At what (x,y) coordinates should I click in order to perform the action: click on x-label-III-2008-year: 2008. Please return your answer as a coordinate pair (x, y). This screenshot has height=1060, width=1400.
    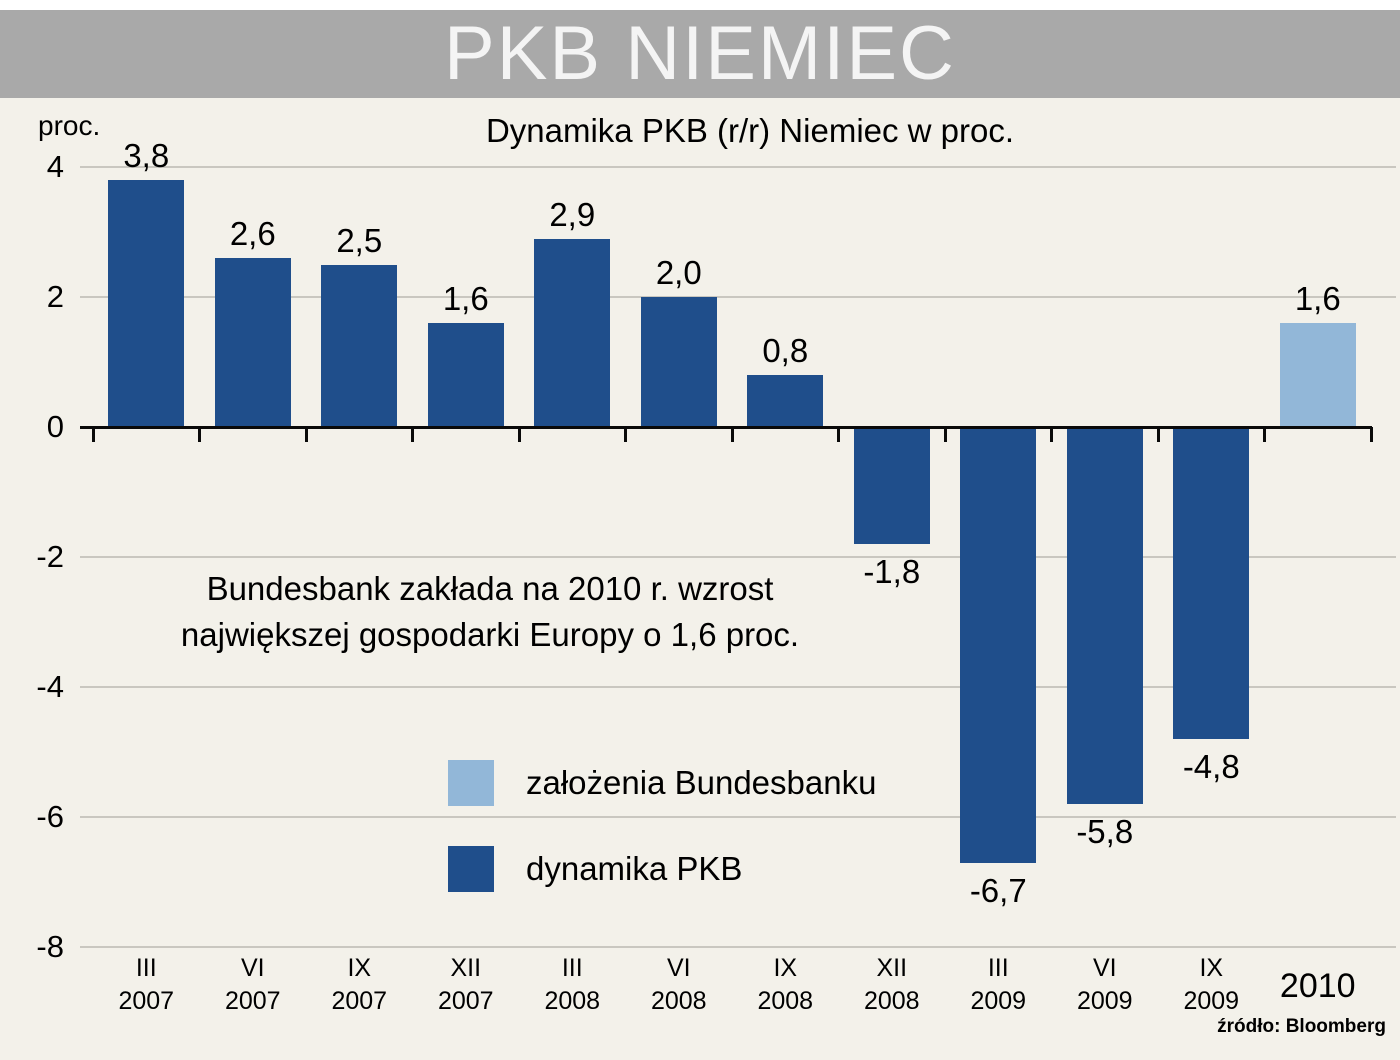
    Looking at the image, I should click on (572, 1001).